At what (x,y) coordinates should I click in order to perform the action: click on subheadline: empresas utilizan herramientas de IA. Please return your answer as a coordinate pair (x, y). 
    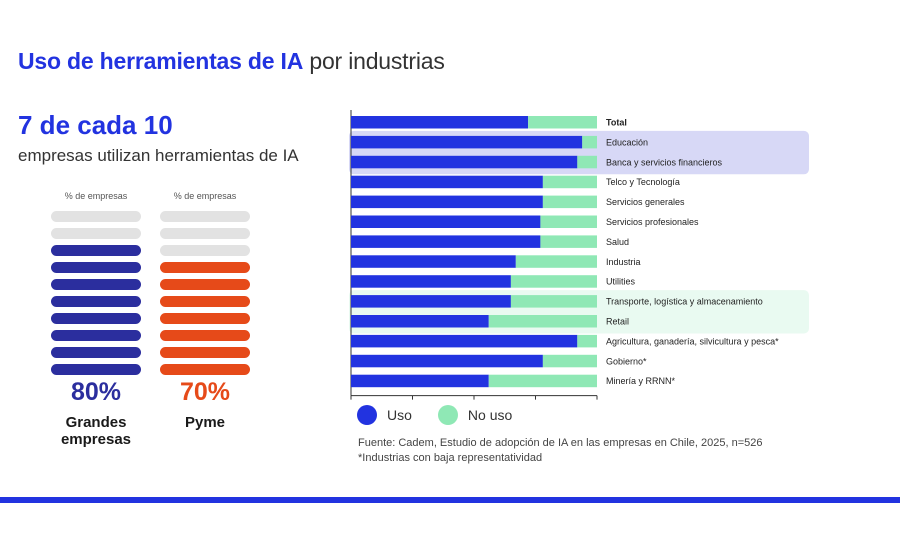
    Looking at the image, I should click on (158, 155).